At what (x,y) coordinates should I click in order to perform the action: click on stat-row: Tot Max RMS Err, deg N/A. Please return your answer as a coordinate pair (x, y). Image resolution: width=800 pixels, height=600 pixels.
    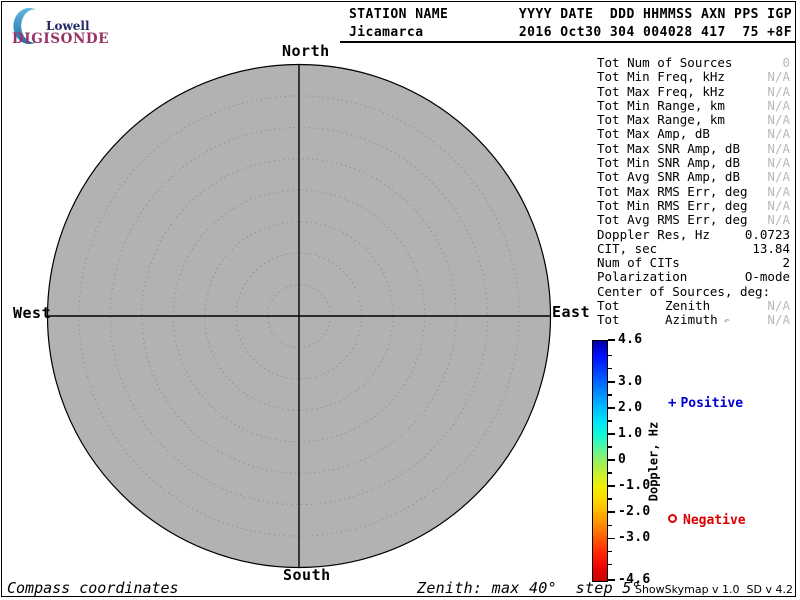
    Looking at the image, I should click on (693, 191).